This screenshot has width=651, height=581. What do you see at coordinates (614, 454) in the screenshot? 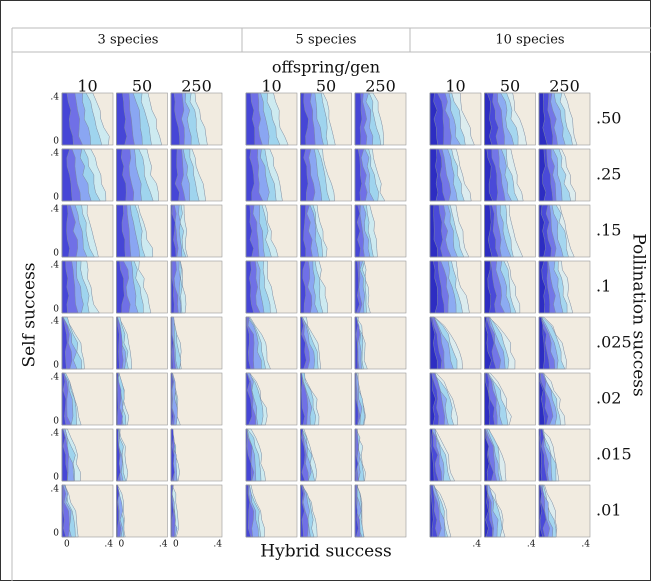
I see `pollination-label: .015` at bounding box center [614, 454].